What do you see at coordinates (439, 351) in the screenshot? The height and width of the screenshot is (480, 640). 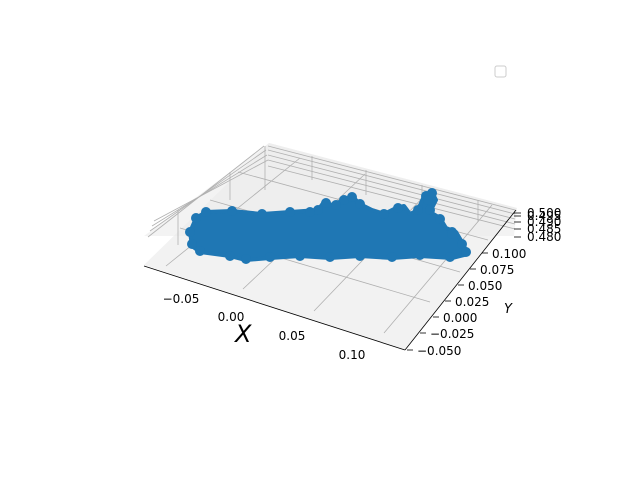 I see `y-tick-label: −0.050` at bounding box center [439, 351].